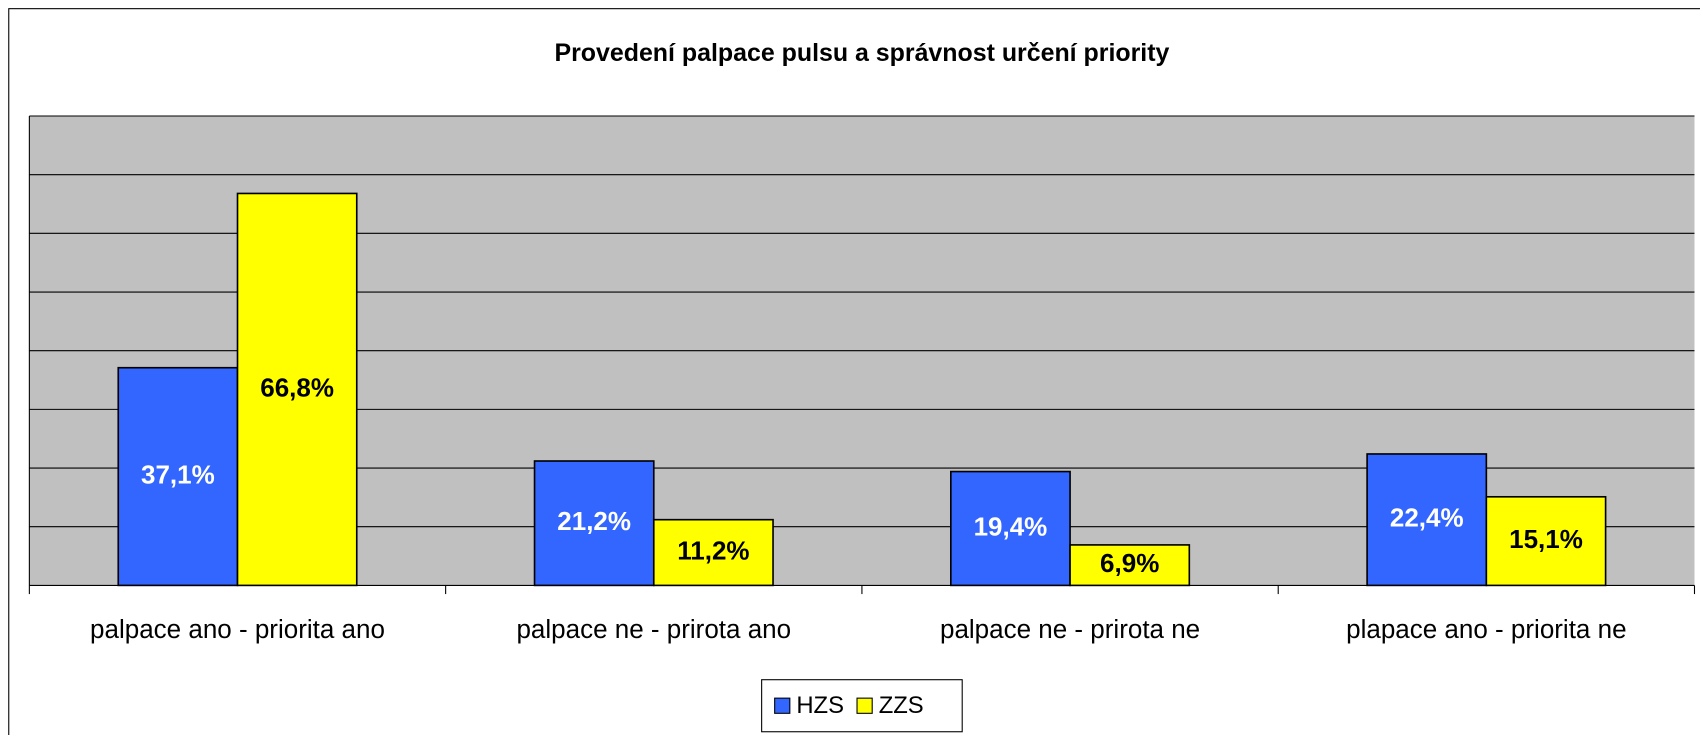  I want to click on legend-label: ZZS, so click(901, 705).